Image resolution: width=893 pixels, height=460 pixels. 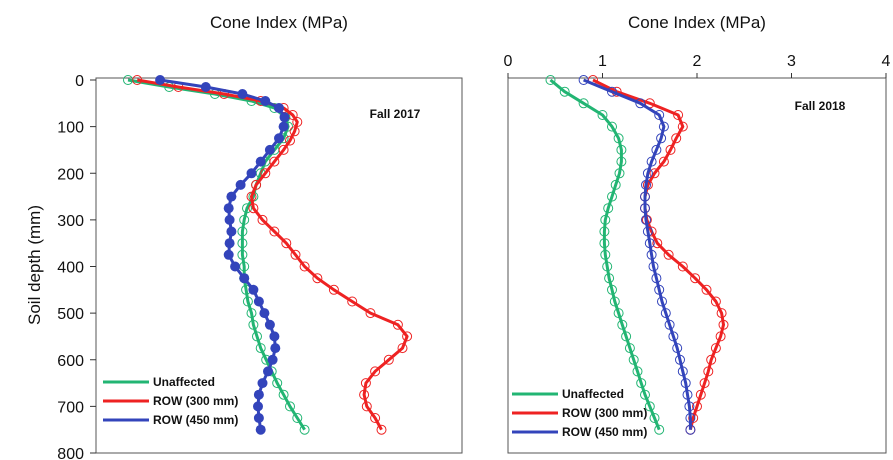 I want to click on series-row-450-mm, so click(x=637, y=255).